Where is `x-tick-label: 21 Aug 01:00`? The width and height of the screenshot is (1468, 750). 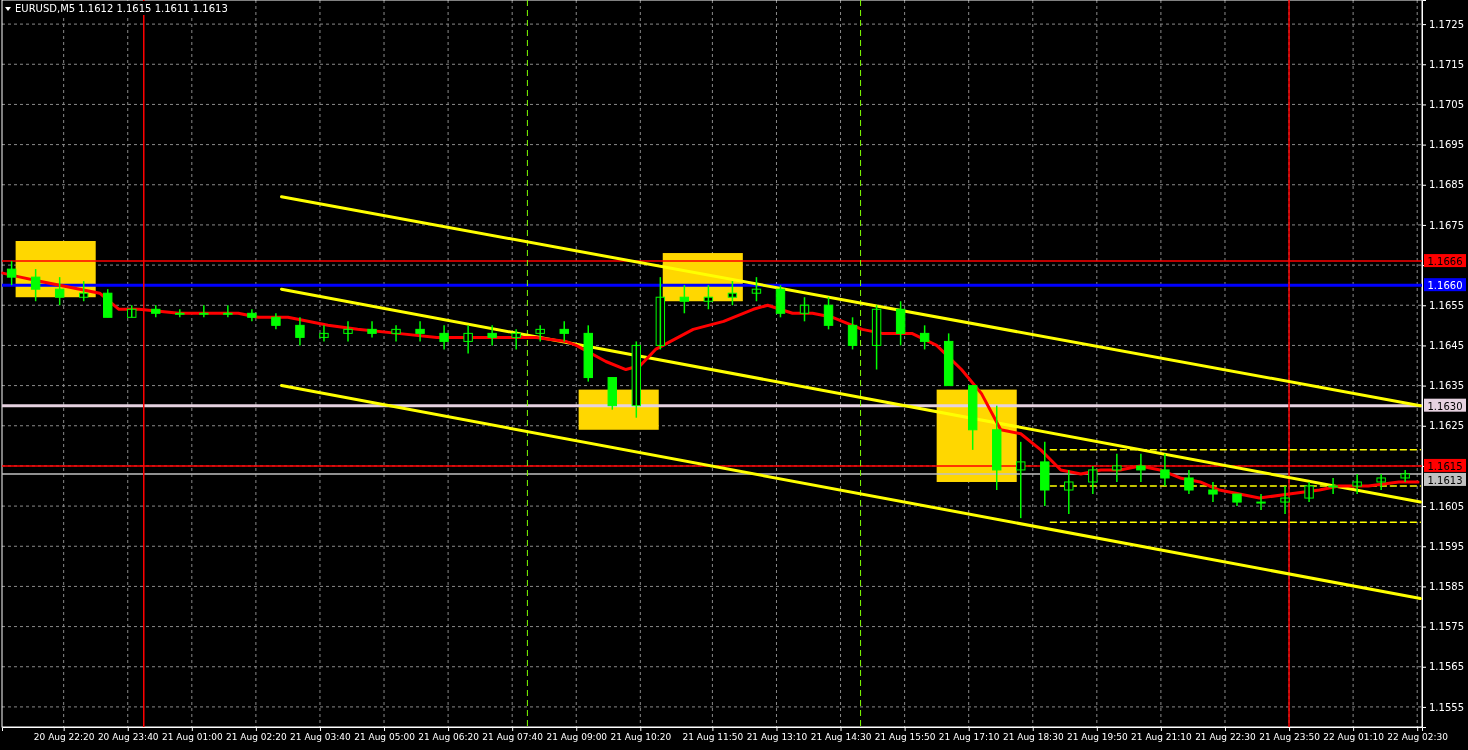 x-tick-label: 21 Aug 01:00 is located at coordinates (192, 737).